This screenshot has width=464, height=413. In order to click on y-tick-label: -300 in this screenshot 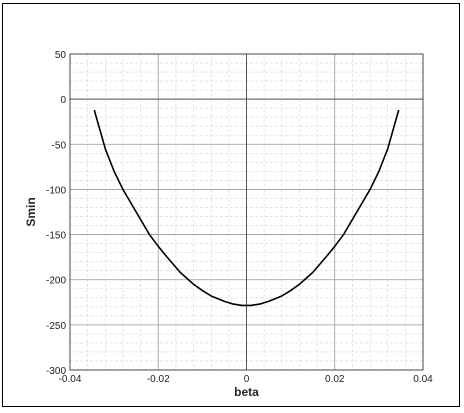, I will do `click(56, 371)`.